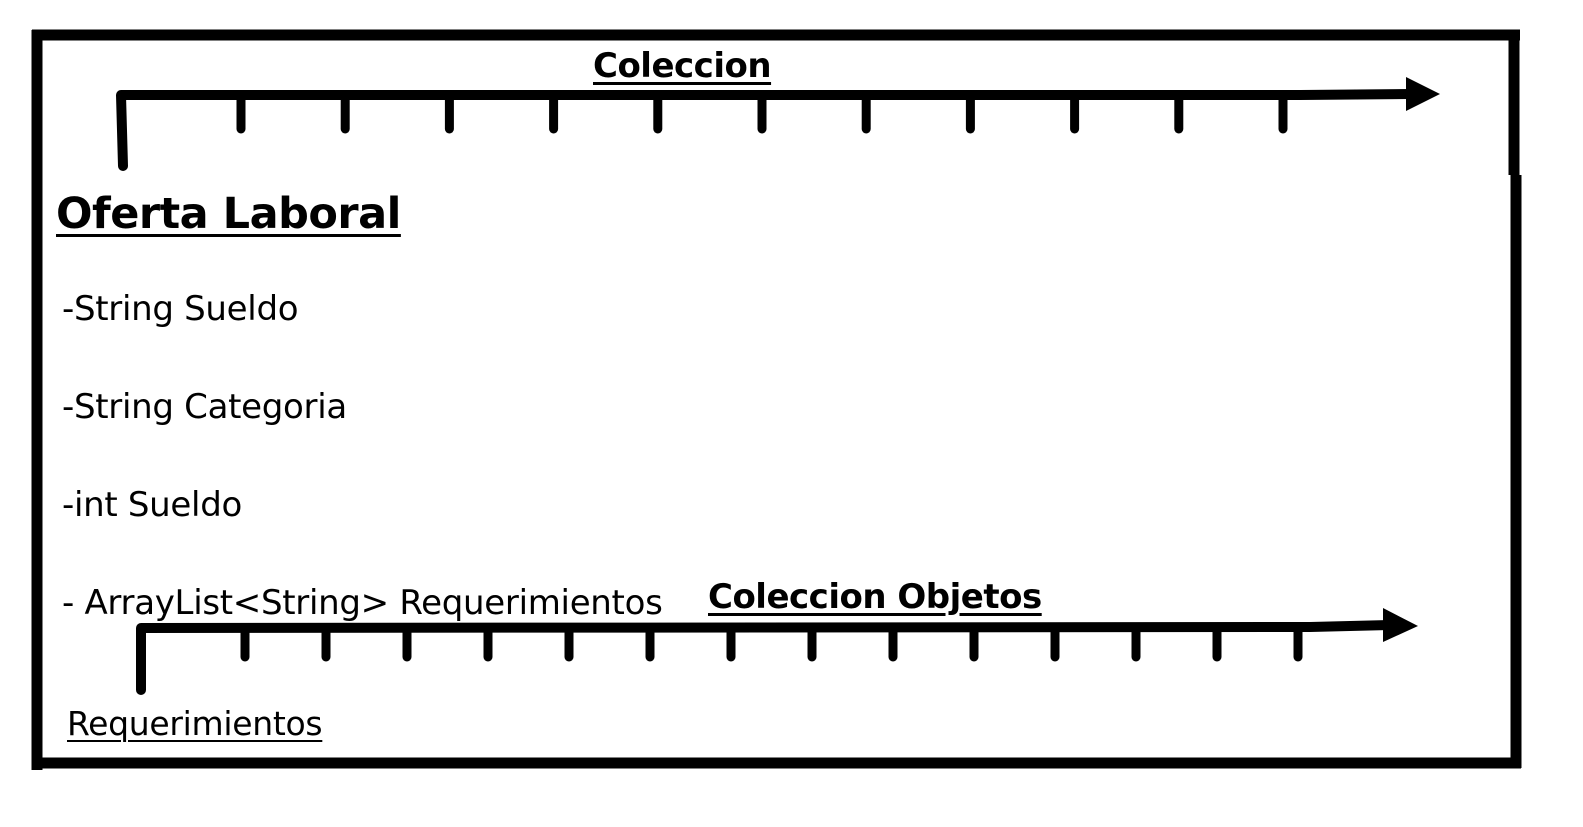  I want to click on attribute-item: -String Sueldo, so click(180, 309).